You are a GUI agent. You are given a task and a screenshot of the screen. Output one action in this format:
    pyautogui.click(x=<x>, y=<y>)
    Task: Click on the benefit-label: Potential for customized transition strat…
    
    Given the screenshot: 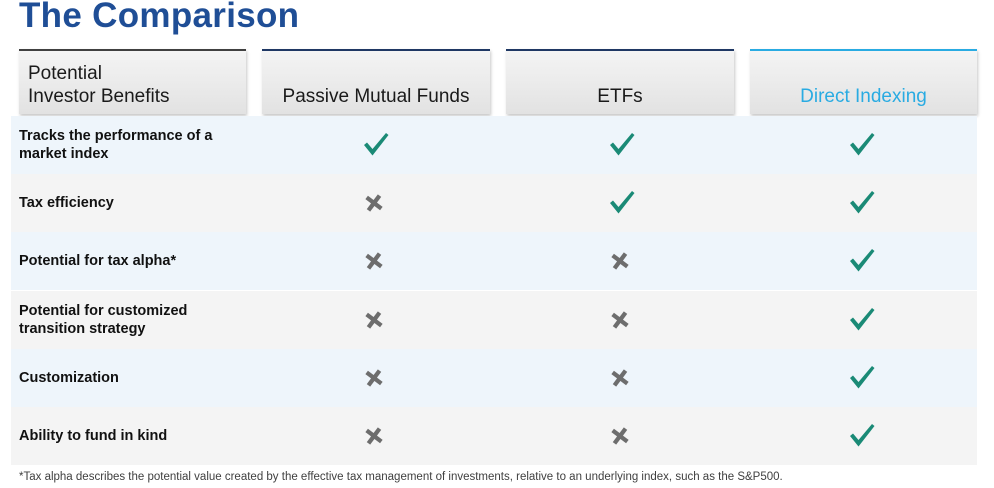 What is the action you would take?
    pyautogui.click(x=103, y=319)
    